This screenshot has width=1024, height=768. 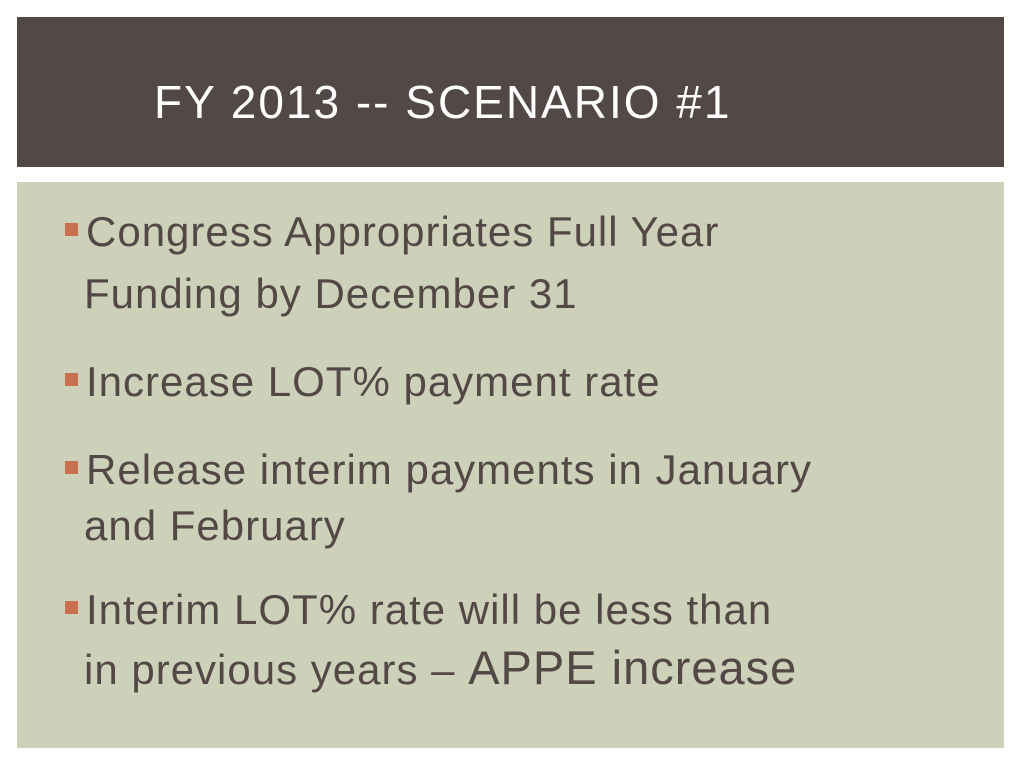 What do you see at coordinates (276, 669) in the screenshot?
I see `bullet-text-segment: in previous years –` at bounding box center [276, 669].